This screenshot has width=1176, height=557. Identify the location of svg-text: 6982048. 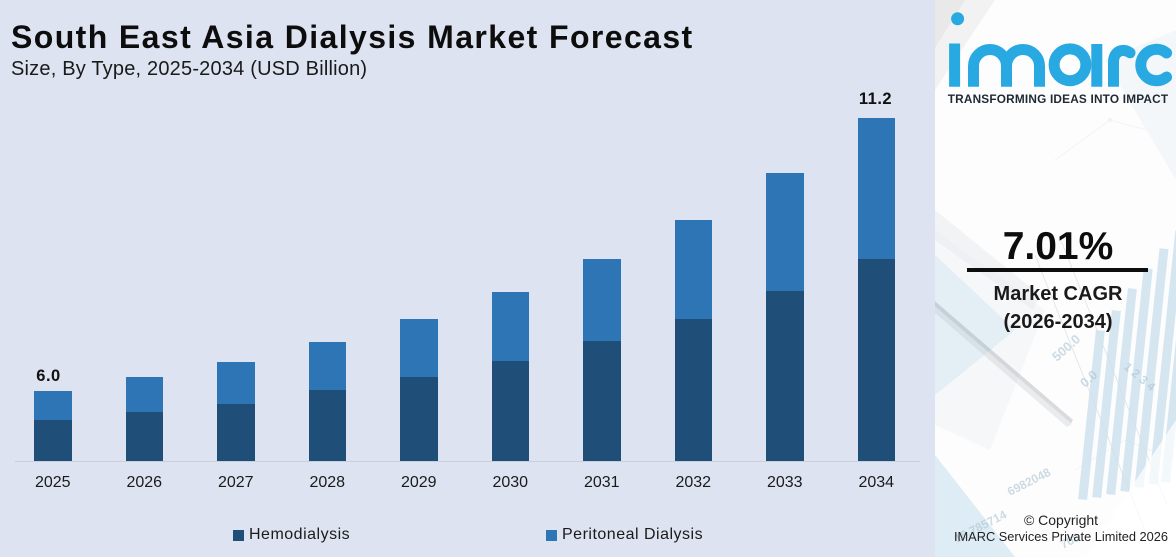
(1029, 482).